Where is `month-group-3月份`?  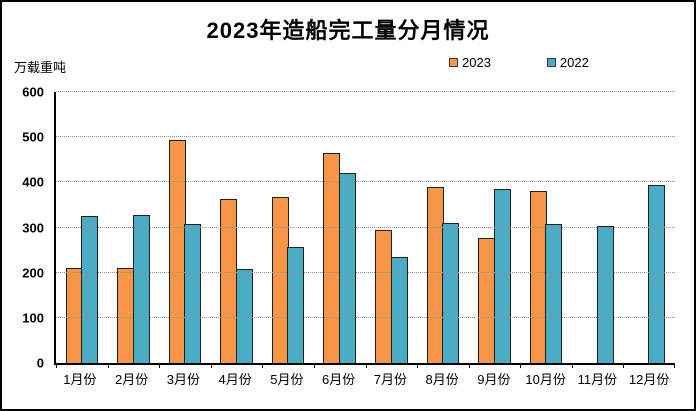 month-group-3月份 is located at coordinates (185, 227).